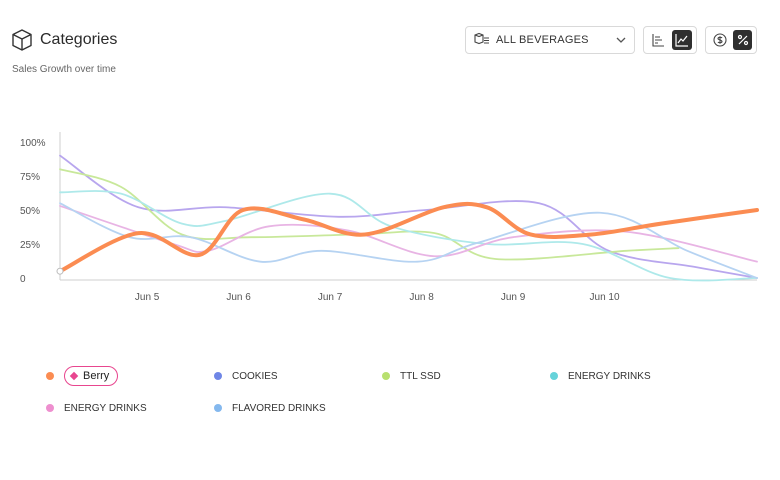 The width and height of the screenshot is (780, 480). I want to click on legend-label: COOKIES, so click(255, 376).